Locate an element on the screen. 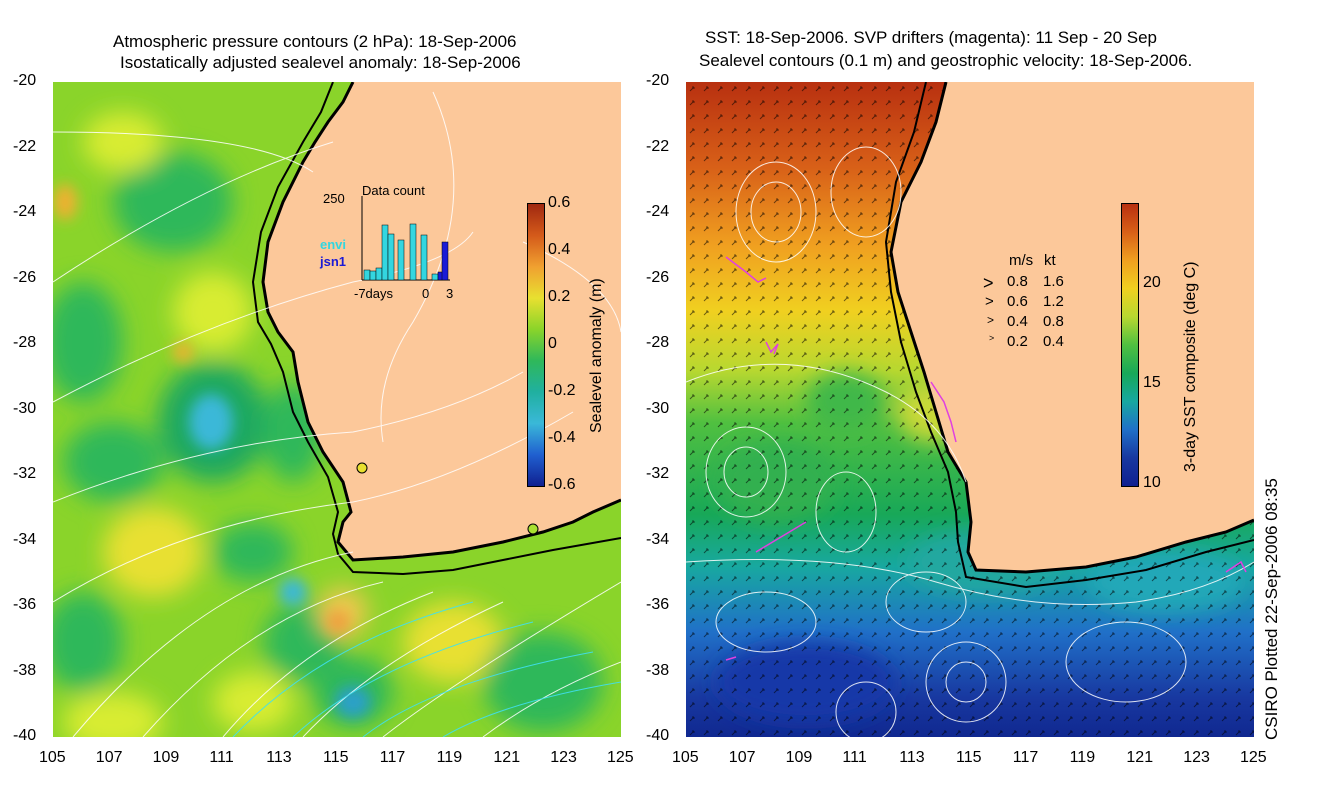 This screenshot has height=810, width=1320. sst-colorbar-tick: 20 is located at coordinates (1152, 282).